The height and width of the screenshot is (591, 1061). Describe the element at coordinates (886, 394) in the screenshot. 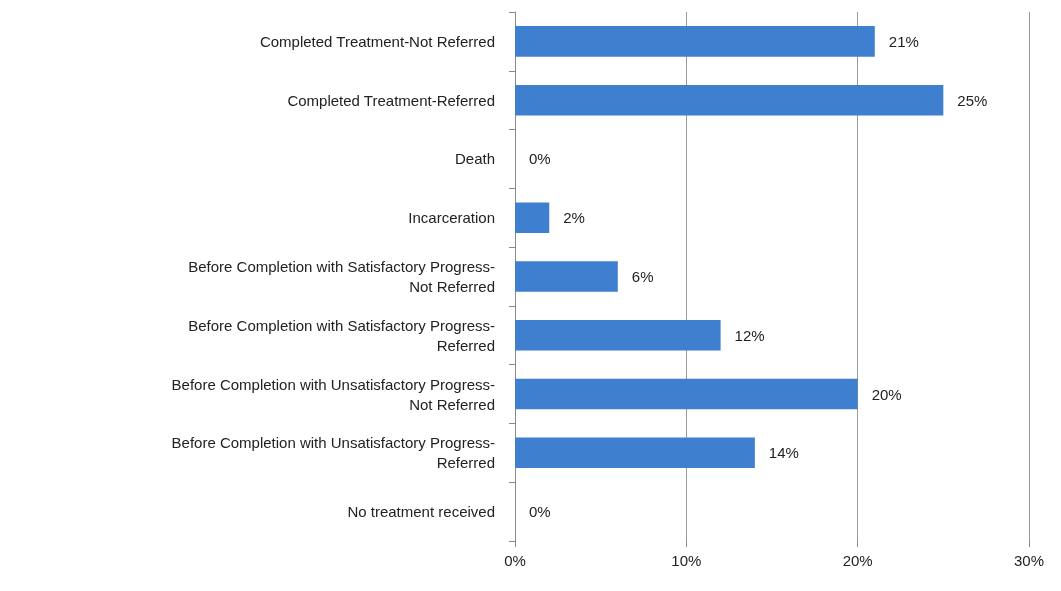

I see `data-label: 20%` at that location.